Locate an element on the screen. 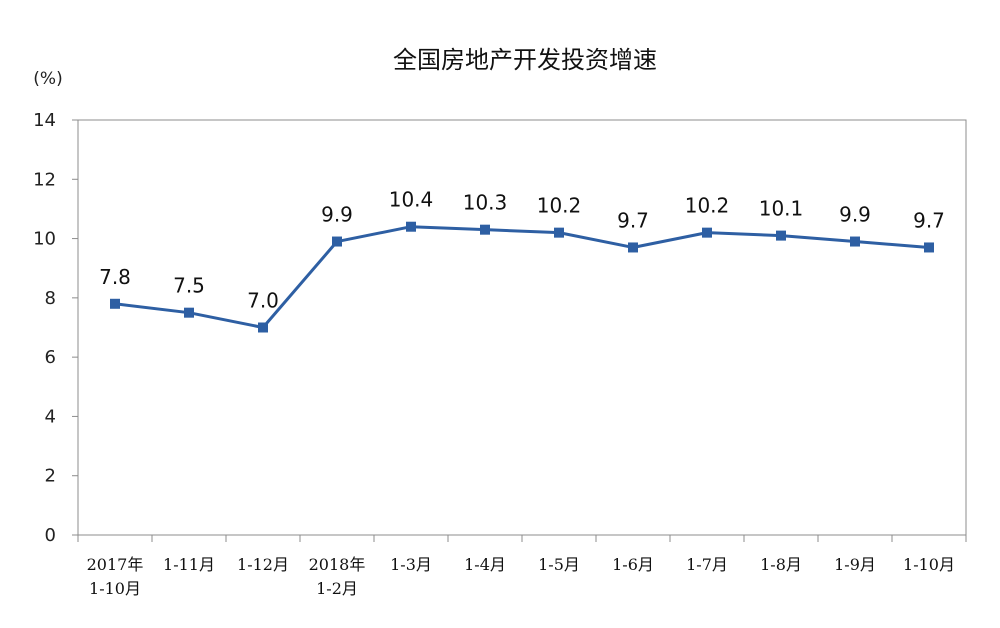 The height and width of the screenshot is (628, 1000). y-tick-label: 2 is located at coordinates (50, 476).